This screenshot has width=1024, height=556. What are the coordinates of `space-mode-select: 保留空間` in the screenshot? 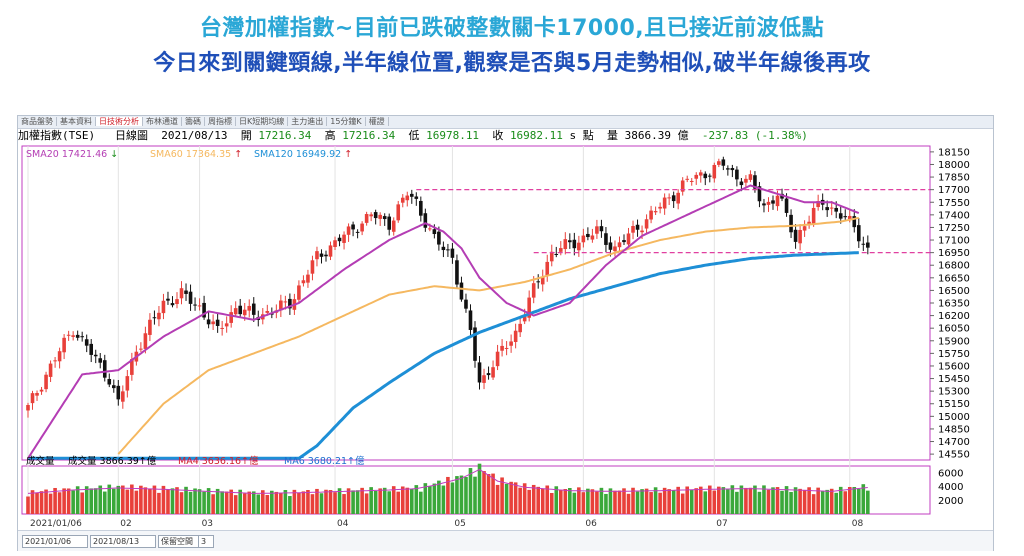 It's located at (179, 541).